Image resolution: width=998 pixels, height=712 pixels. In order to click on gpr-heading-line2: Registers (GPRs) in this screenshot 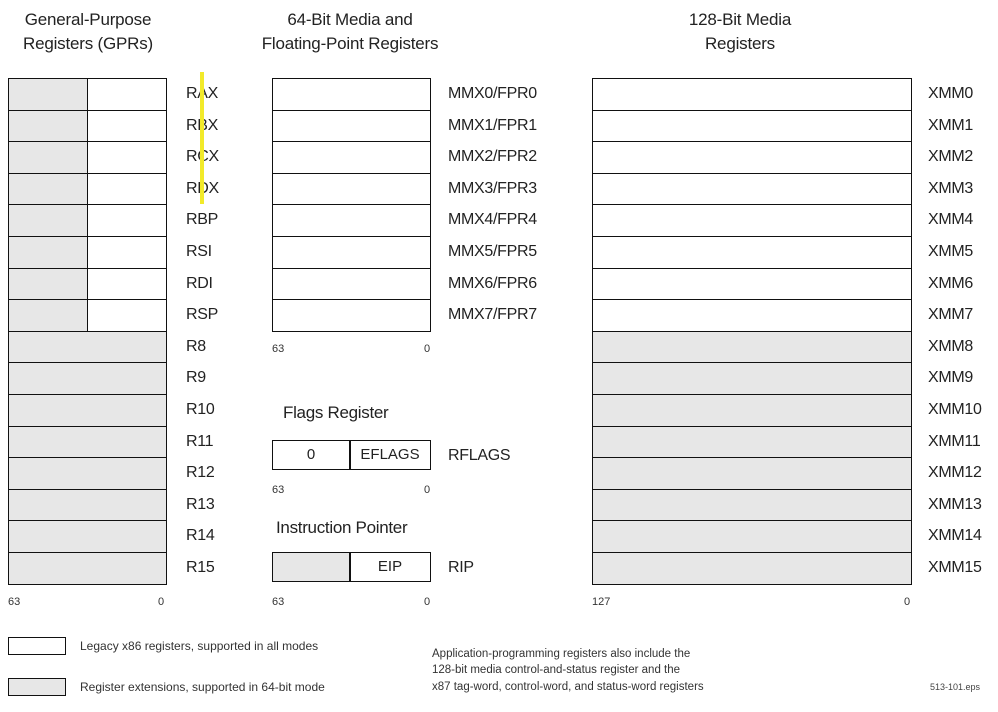, I will do `click(88, 43)`.